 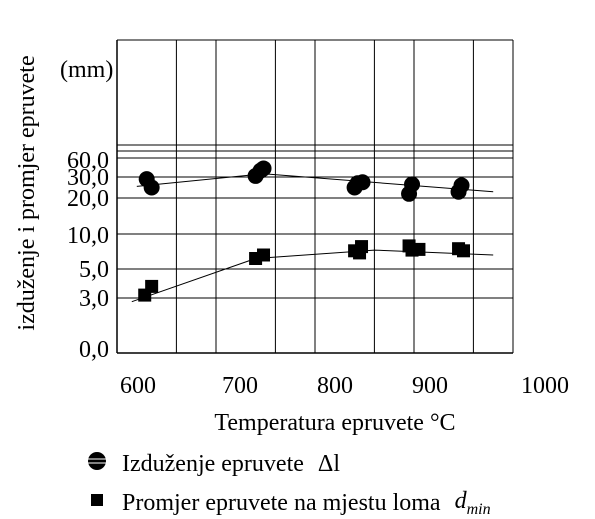 I want to click on legend-symbol-diameter: dmin, so click(x=472, y=503).